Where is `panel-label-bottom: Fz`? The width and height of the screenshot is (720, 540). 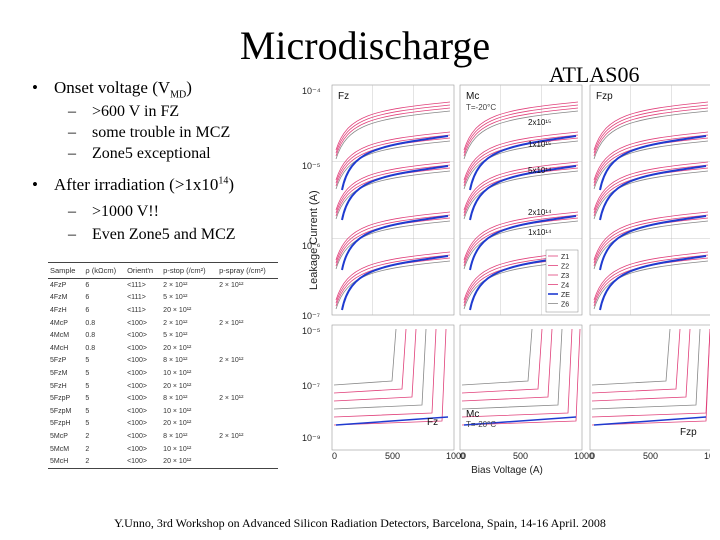 panel-label-bottom: Fz is located at coordinates (432, 422).